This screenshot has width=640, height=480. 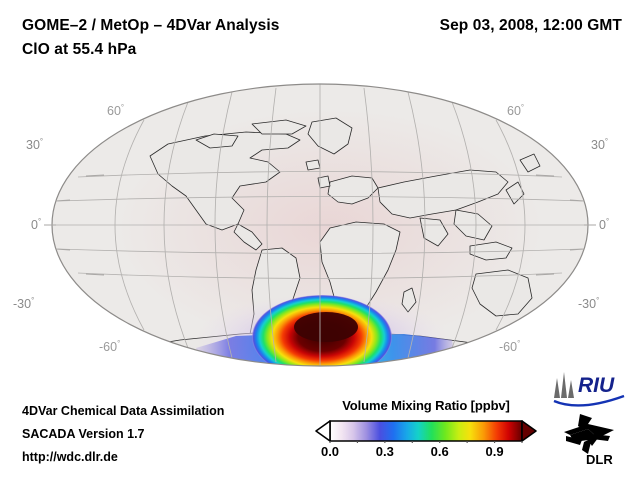 I want to click on dlr-logo: DLR, so click(x=589, y=440).